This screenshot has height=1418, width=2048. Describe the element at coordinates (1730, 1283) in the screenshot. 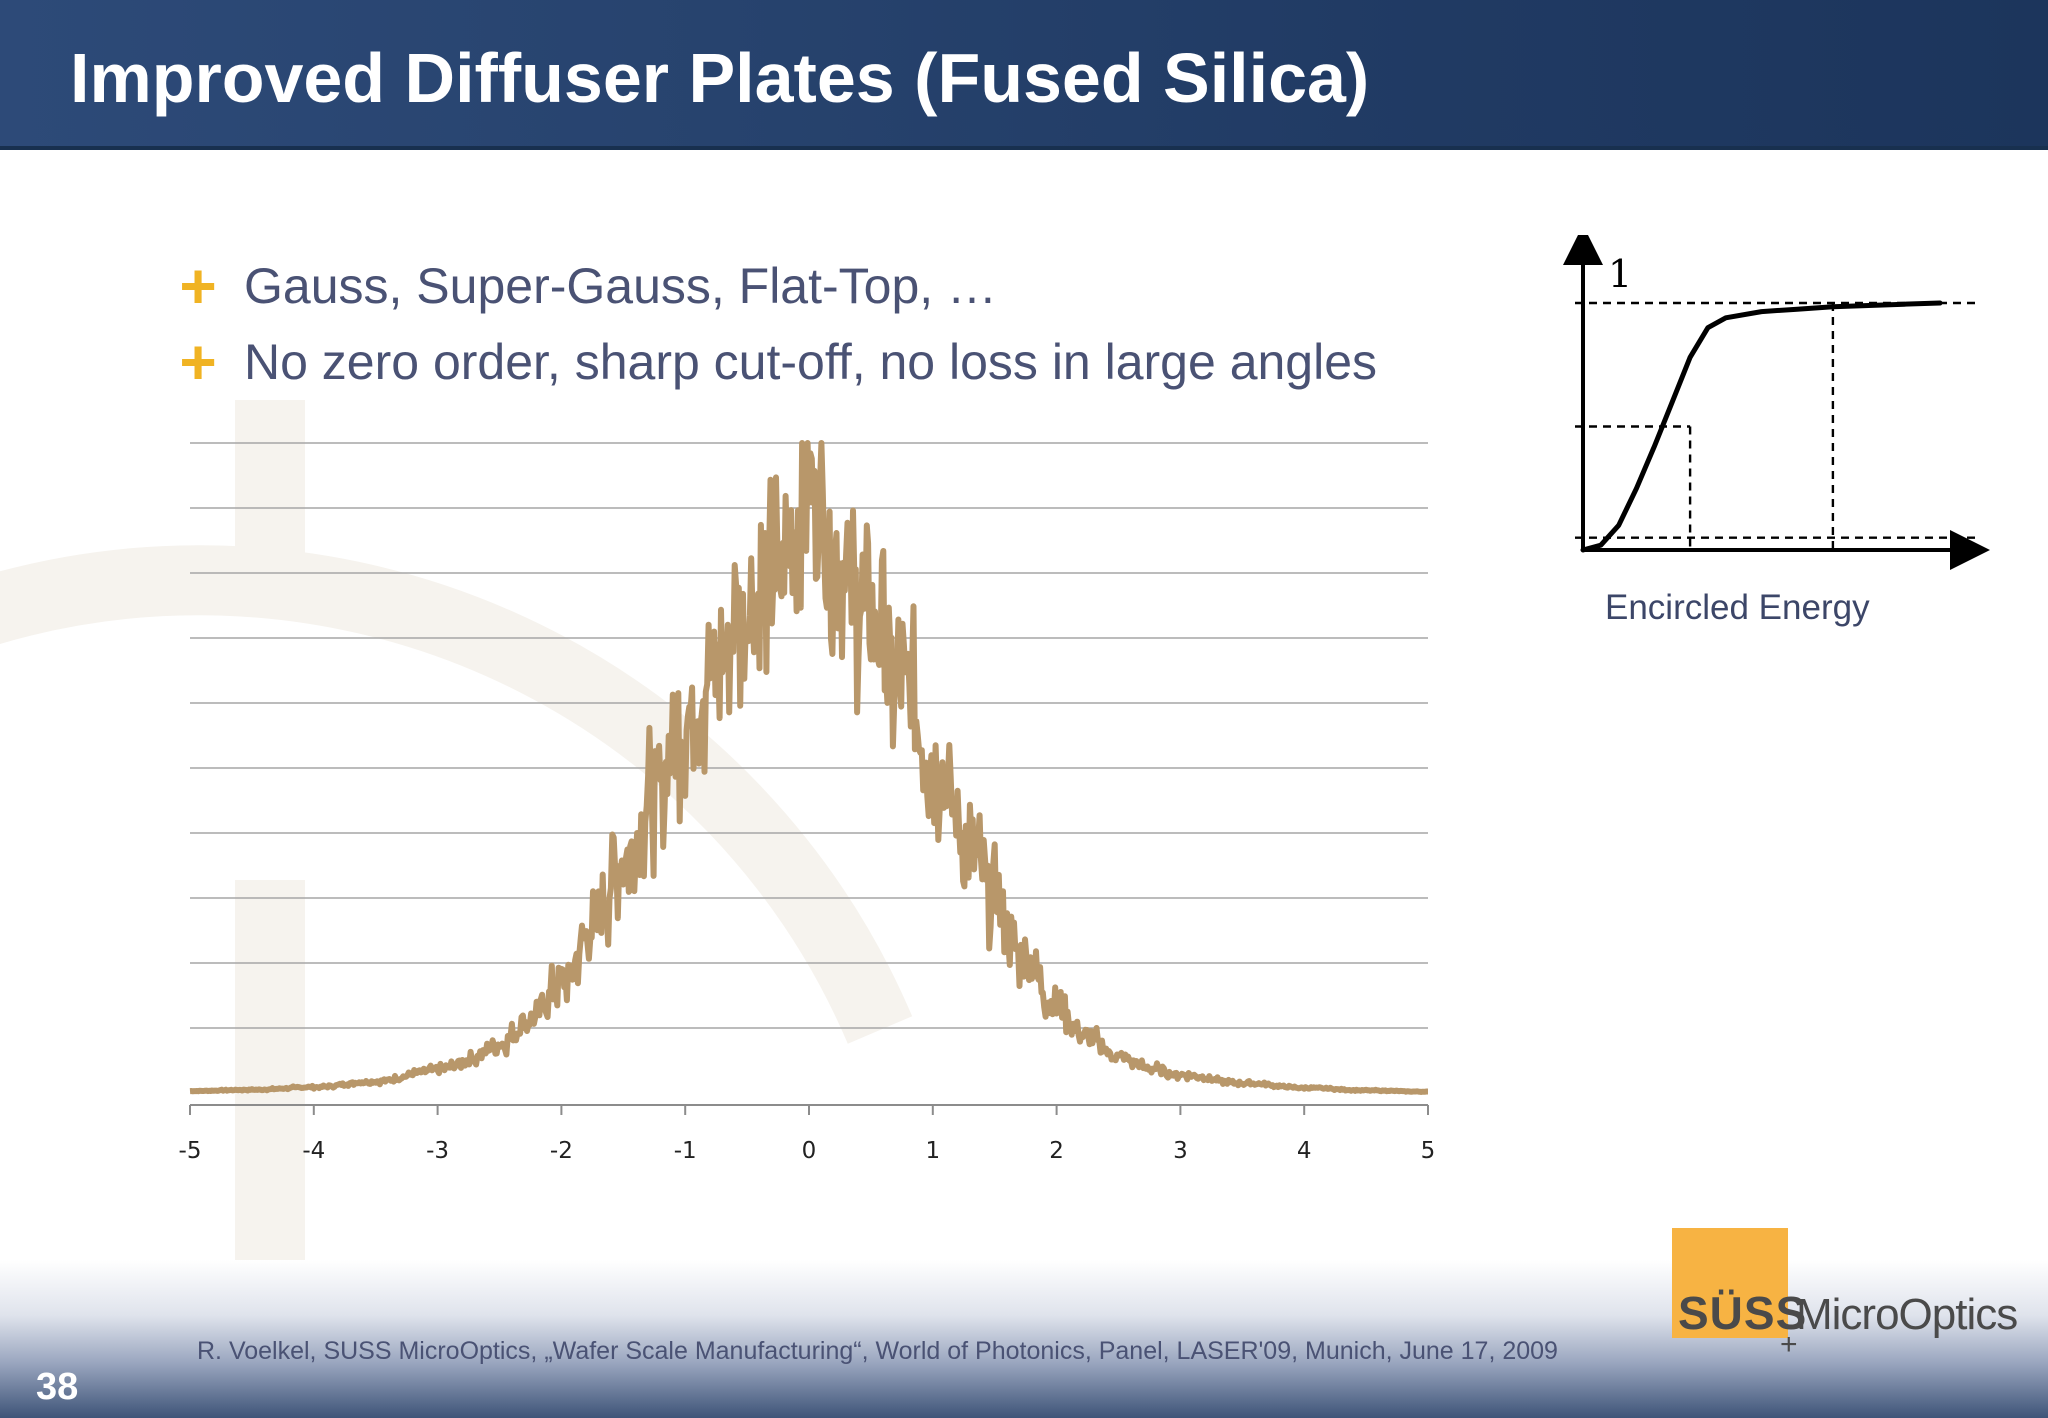

I see `logo-square` at that location.